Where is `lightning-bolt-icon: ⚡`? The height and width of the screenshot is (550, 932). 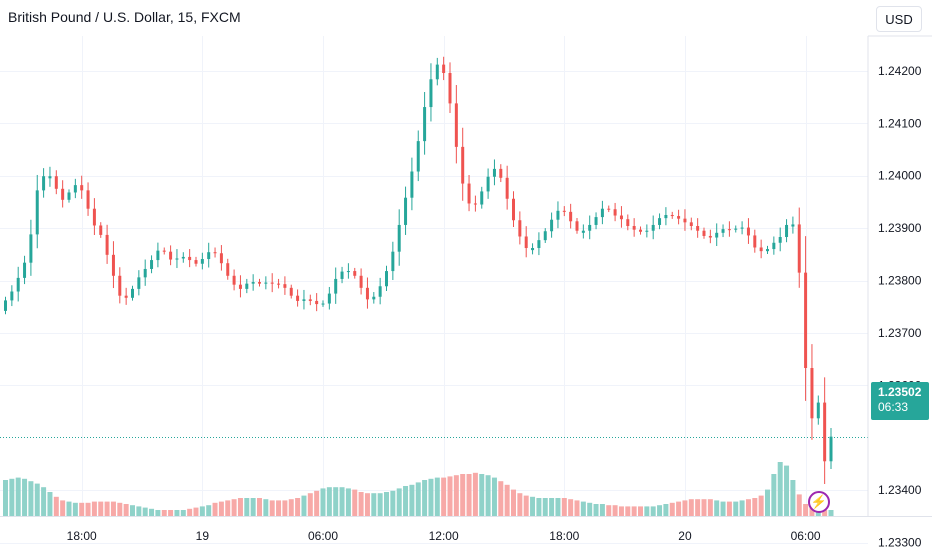 lightning-bolt-icon: ⚡ is located at coordinates (819, 502).